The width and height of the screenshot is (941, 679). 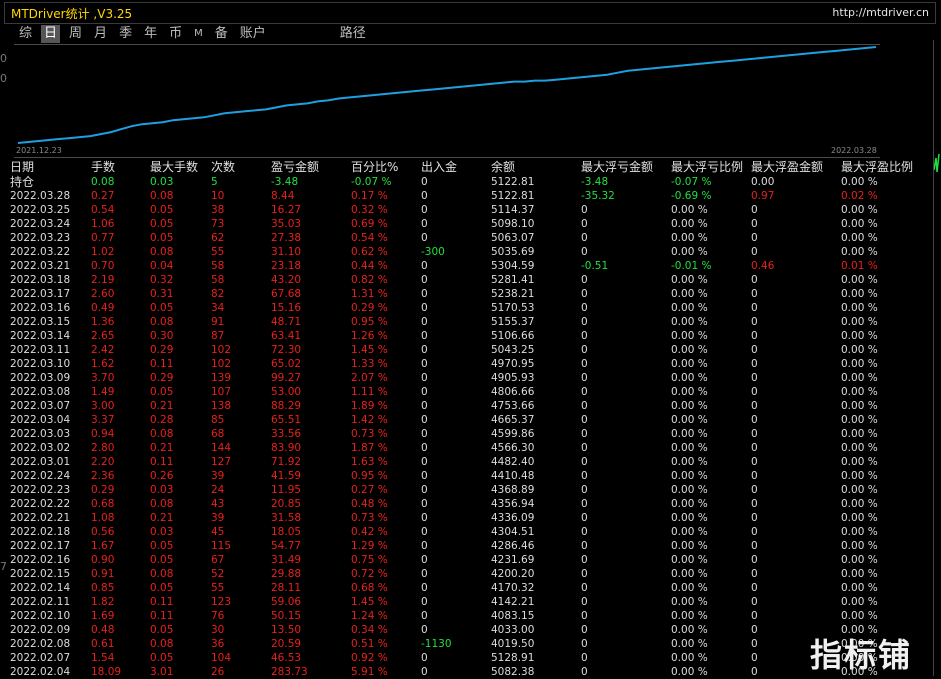 I want to click on table-cell: 0.01 %, so click(x=859, y=266).